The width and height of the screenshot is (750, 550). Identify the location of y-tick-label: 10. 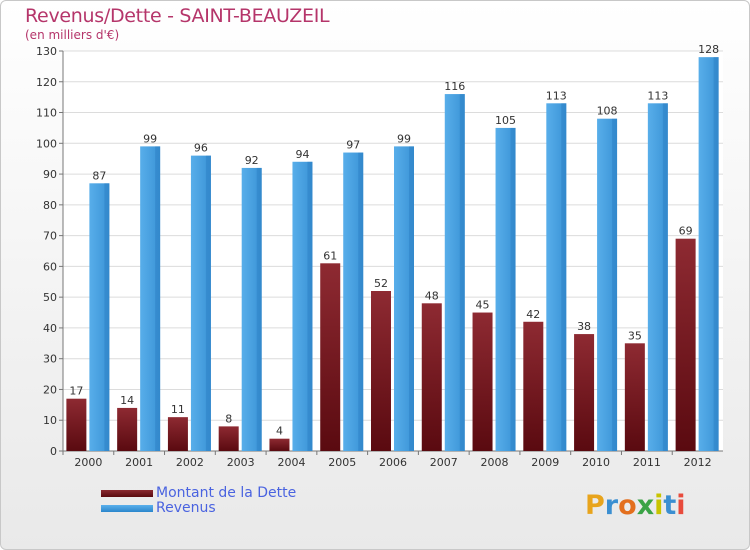
(50, 420).